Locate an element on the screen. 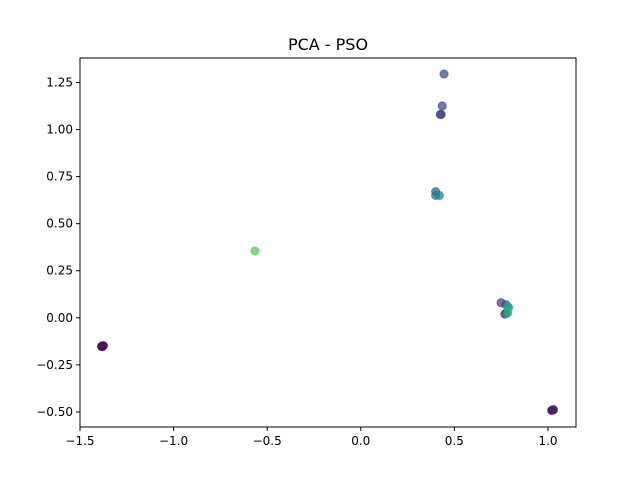 This screenshot has width=640, height=480. x-tick-label: 0.0 is located at coordinates (360, 441).